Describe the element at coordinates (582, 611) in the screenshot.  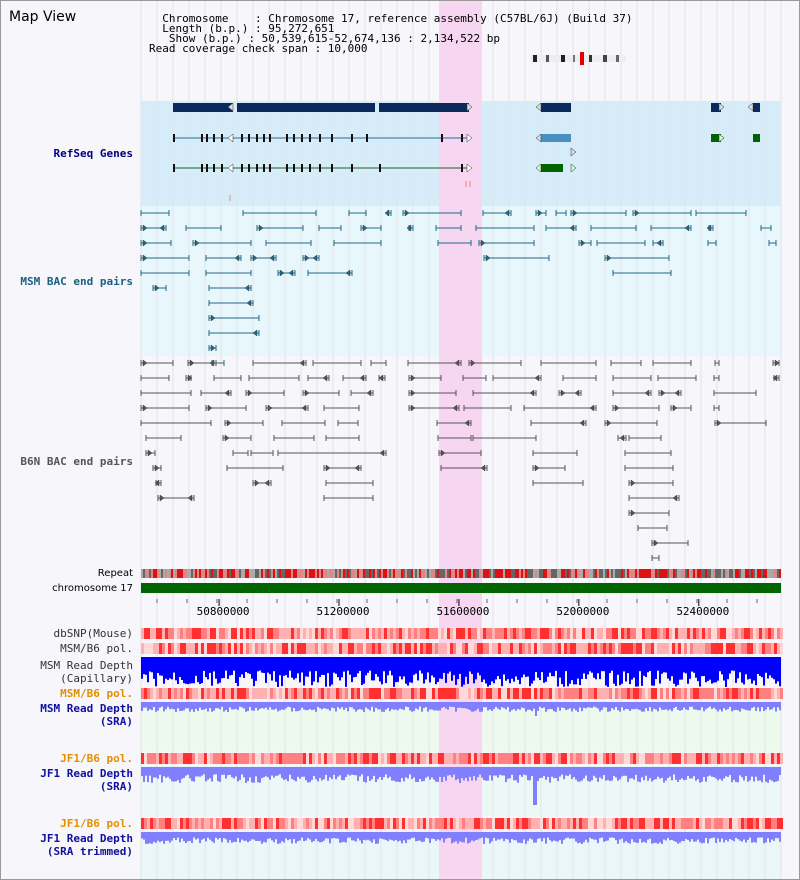
I see `axis-tick-label: 52000000` at that location.